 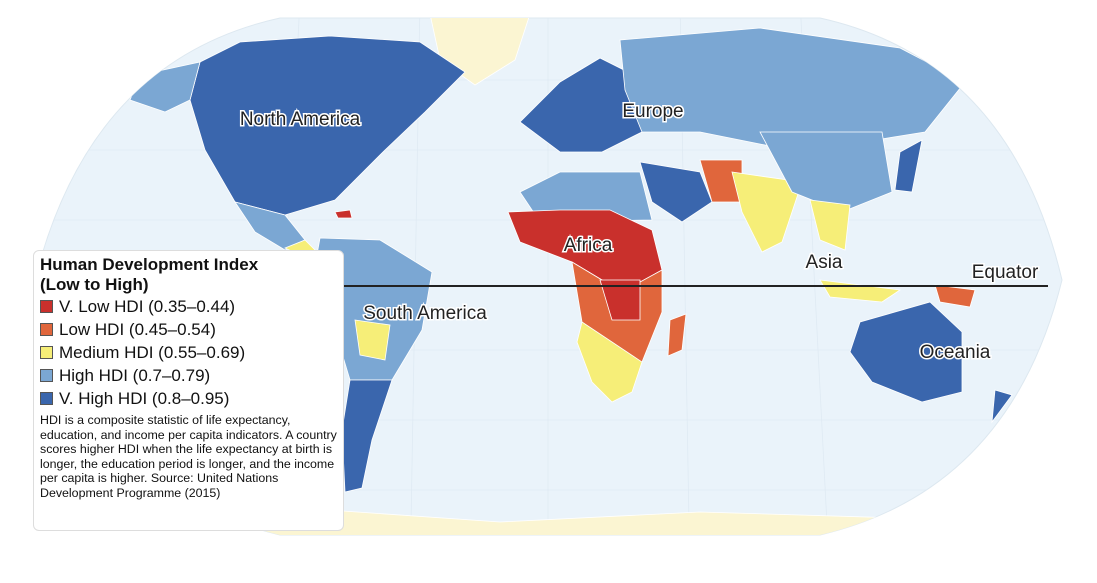 What do you see at coordinates (300, 119) in the screenshot?
I see `continent-label: North America` at bounding box center [300, 119].